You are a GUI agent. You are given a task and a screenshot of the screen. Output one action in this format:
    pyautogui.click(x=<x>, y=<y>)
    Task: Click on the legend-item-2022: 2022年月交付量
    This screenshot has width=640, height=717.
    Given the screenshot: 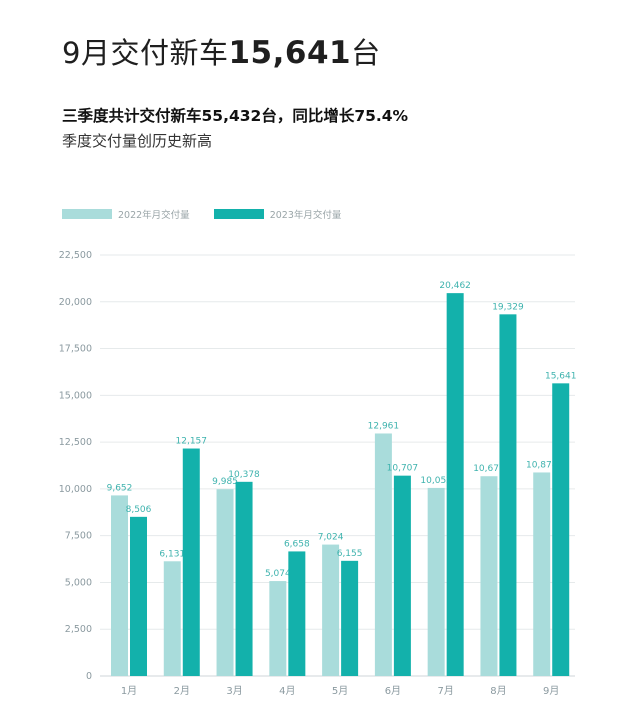 What is the action you would take?
    pyautogui.click(x=126, y=214)
    